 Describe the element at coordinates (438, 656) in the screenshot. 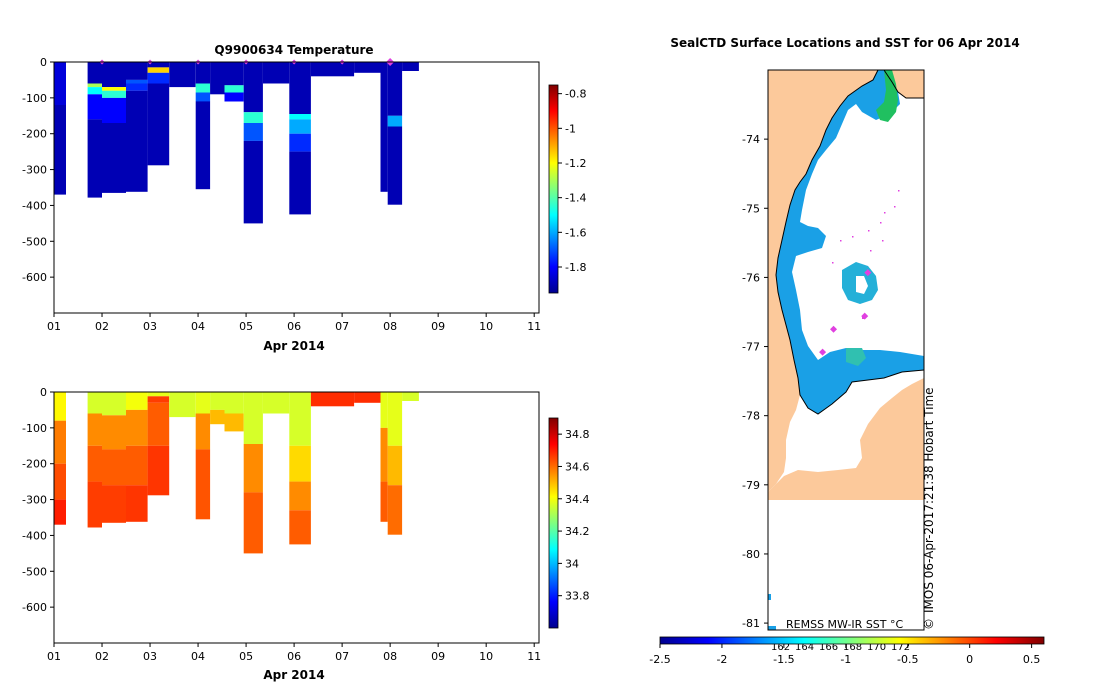

I see `salinity-xtick-label: 09` at that location.